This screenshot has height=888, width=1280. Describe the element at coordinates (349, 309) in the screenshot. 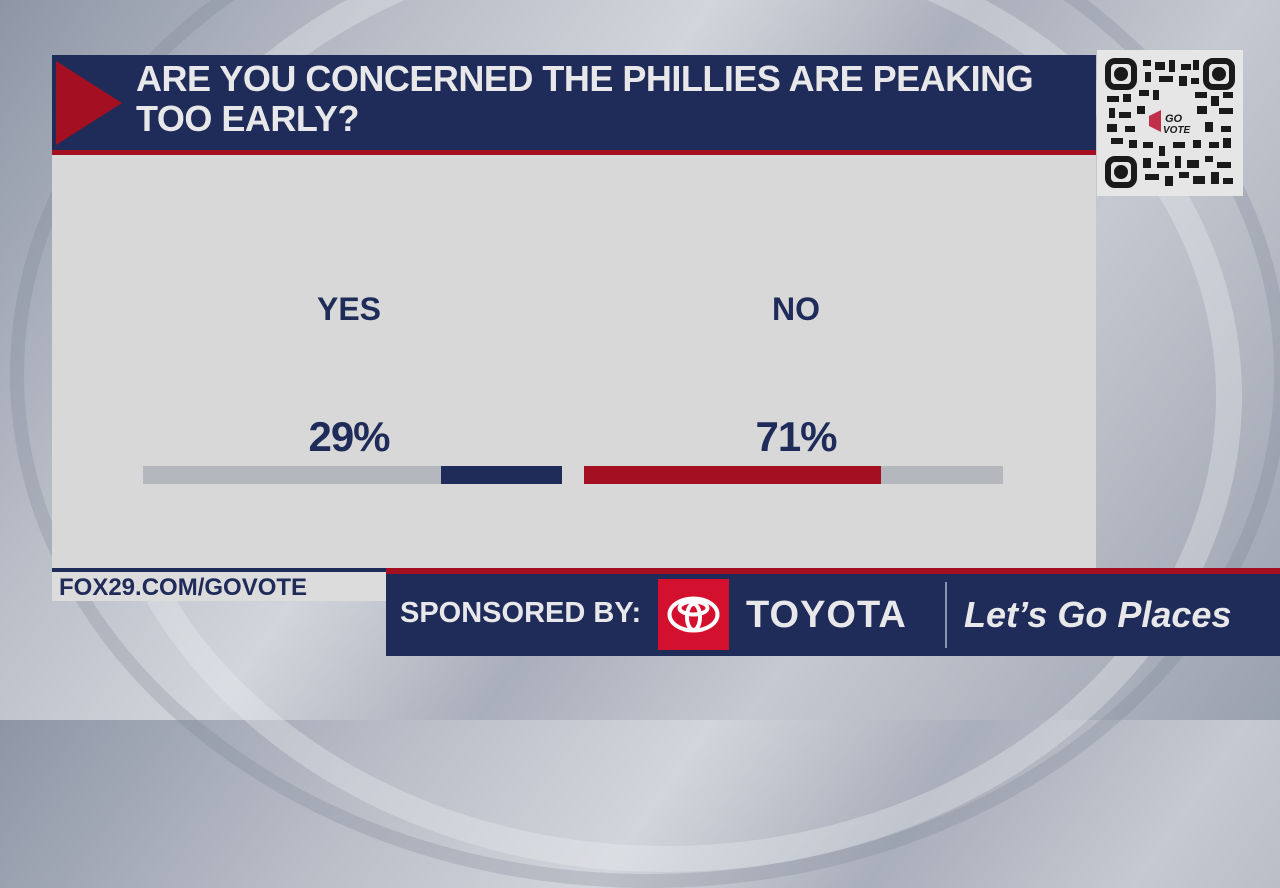

I see `option-label-yes: YES` at that location.